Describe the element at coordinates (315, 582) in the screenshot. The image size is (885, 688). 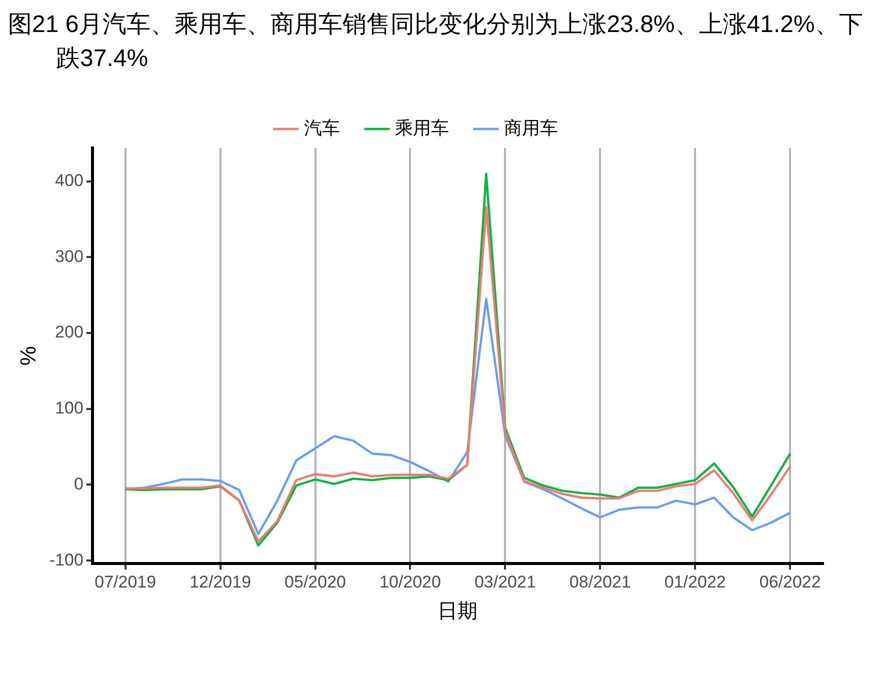
I see `x-tick-label: 05/2020` at that location.